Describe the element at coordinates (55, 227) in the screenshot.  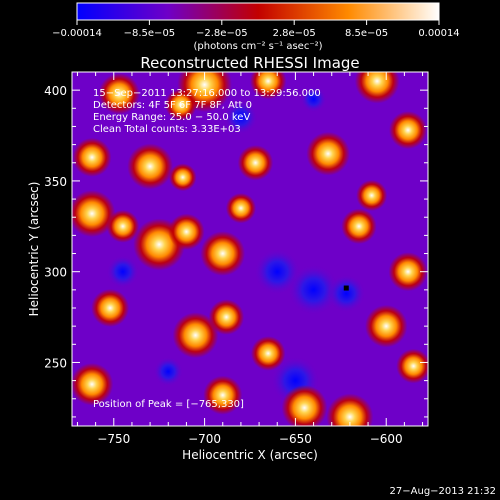
I see `y-tick-labels: 250 300 350 400` at that location.